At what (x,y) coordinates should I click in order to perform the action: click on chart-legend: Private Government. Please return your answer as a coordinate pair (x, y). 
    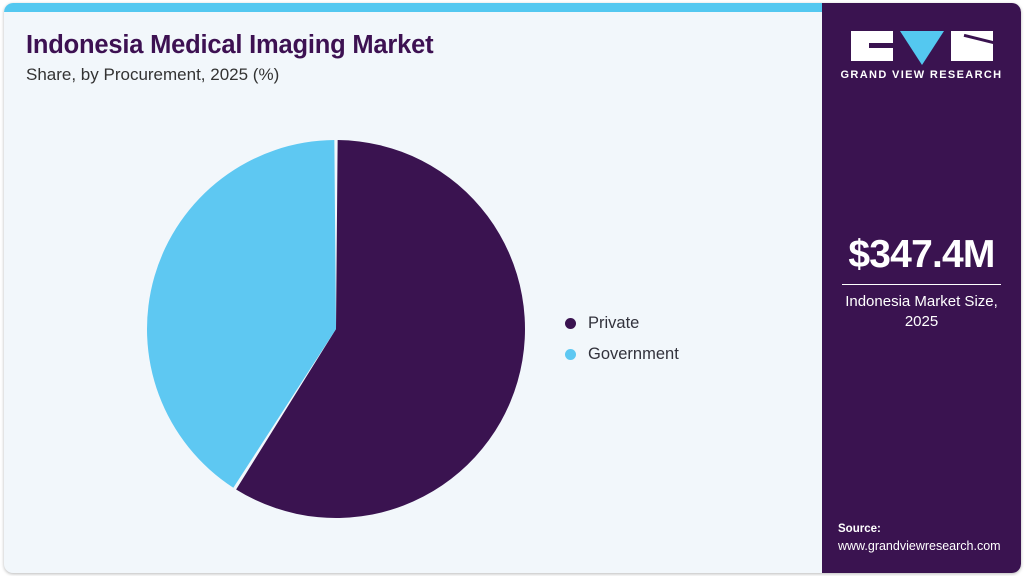
    Looking at the image, I should click on (680, 339).